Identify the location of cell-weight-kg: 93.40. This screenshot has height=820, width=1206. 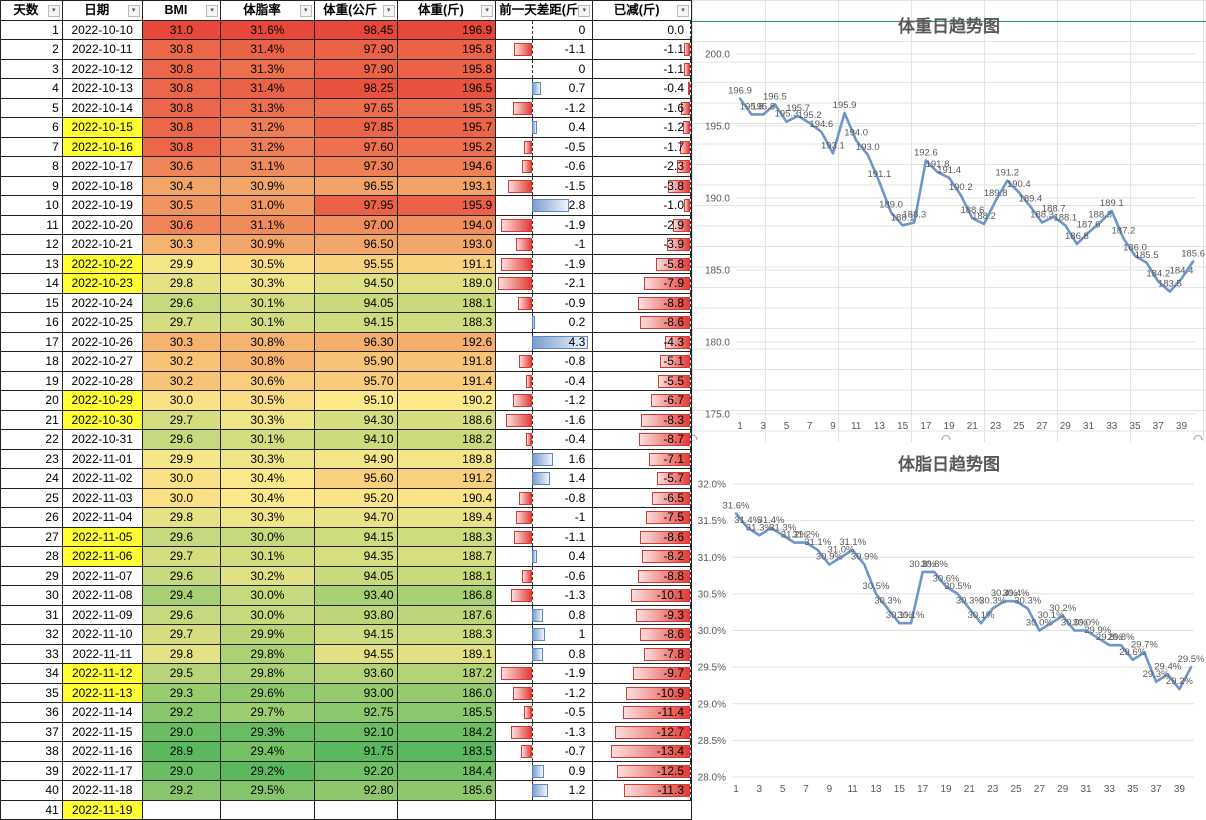
(355, 595).